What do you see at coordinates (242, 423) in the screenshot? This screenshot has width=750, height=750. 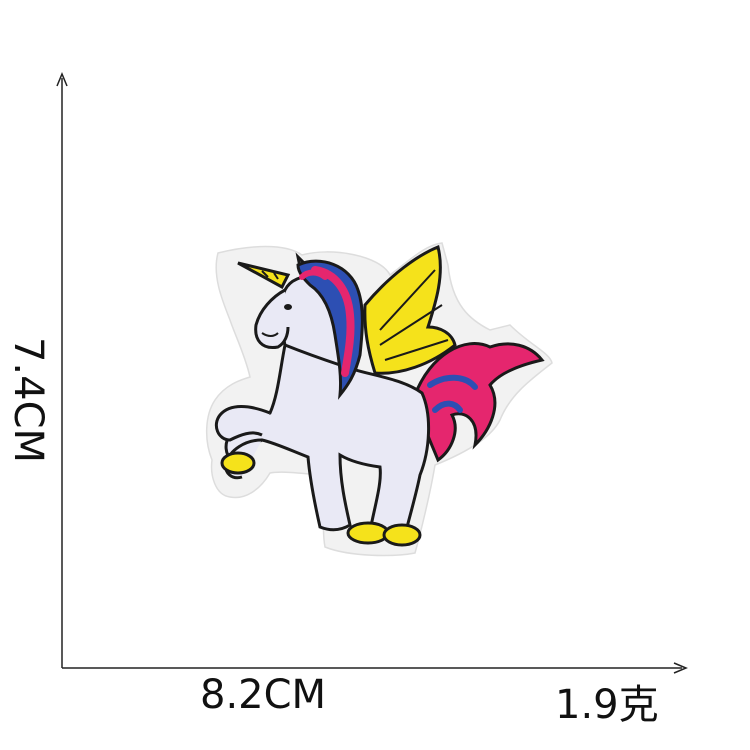 I see `front-leg` at bounding box center [242, 423].